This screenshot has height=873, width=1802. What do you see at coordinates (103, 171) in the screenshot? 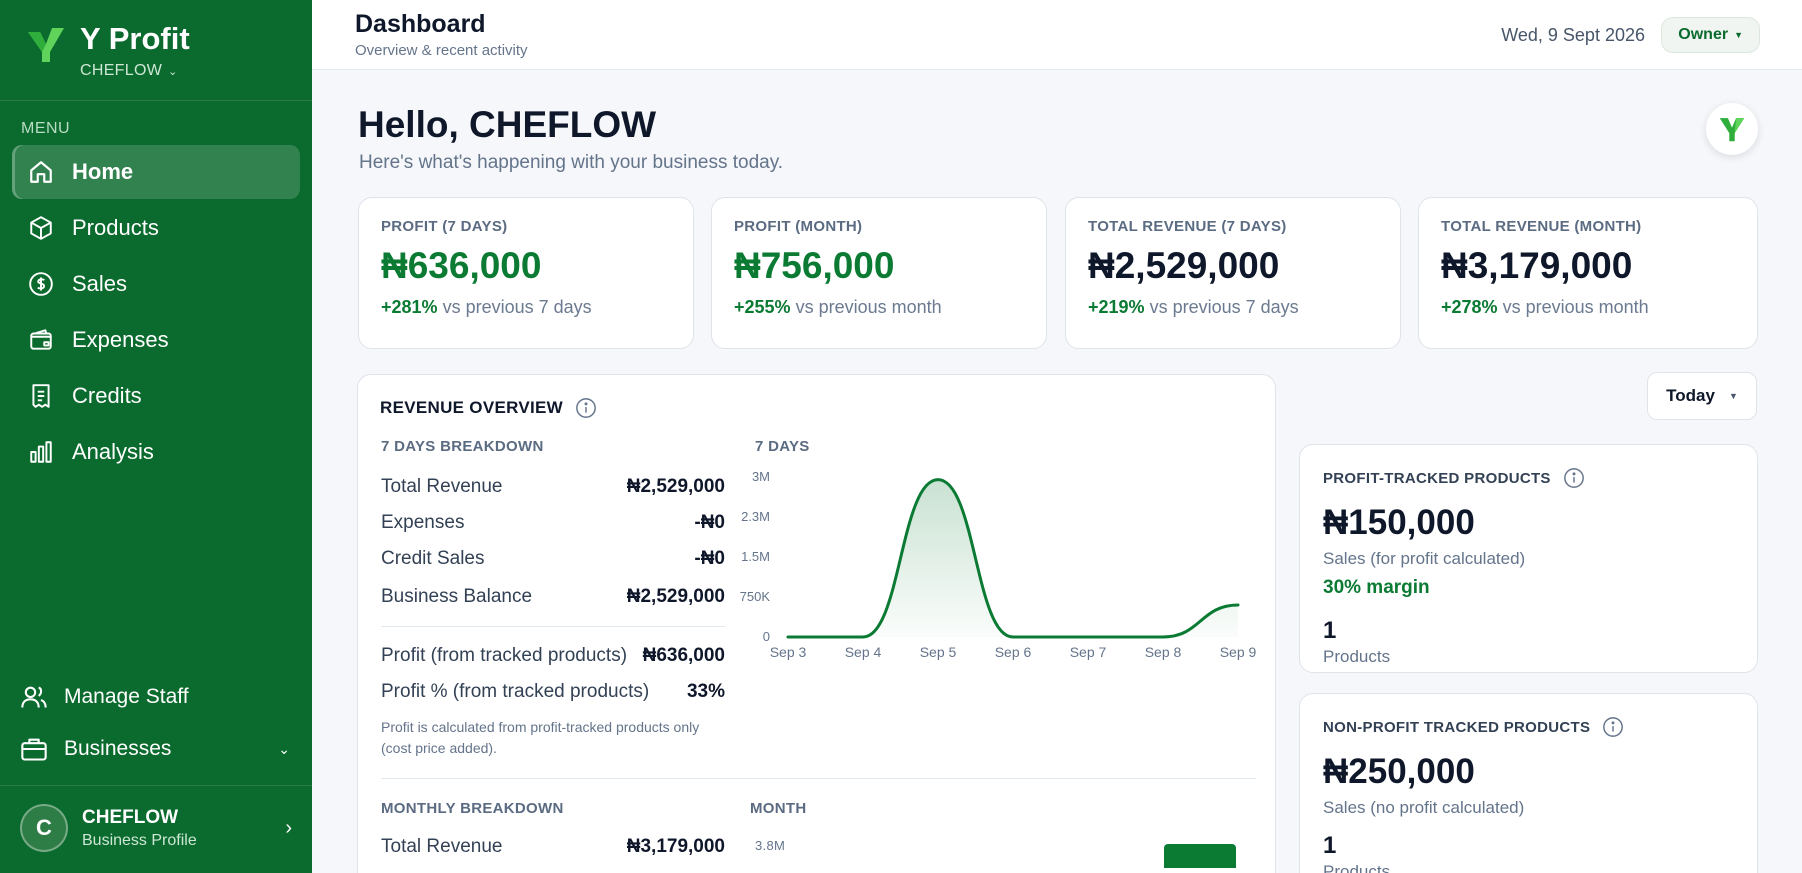
I see `sidebar-item-label: Home` at bounding box center [103, 171].